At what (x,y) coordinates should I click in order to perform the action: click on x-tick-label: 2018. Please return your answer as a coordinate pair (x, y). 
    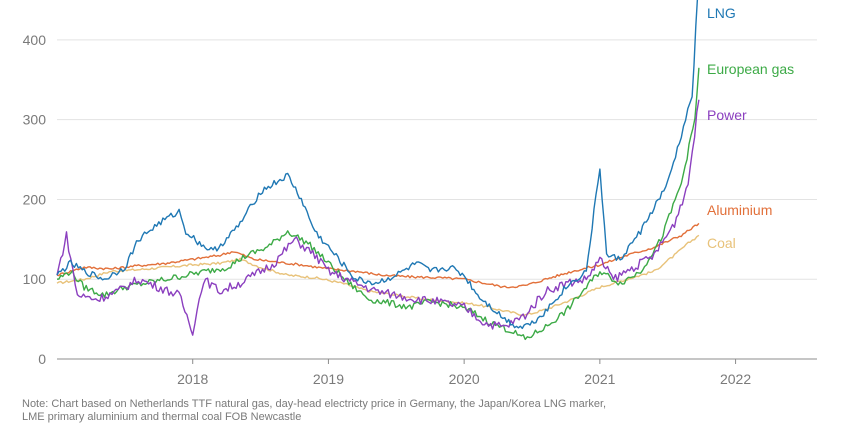
    Looking at the image, I should click on (192, 379).